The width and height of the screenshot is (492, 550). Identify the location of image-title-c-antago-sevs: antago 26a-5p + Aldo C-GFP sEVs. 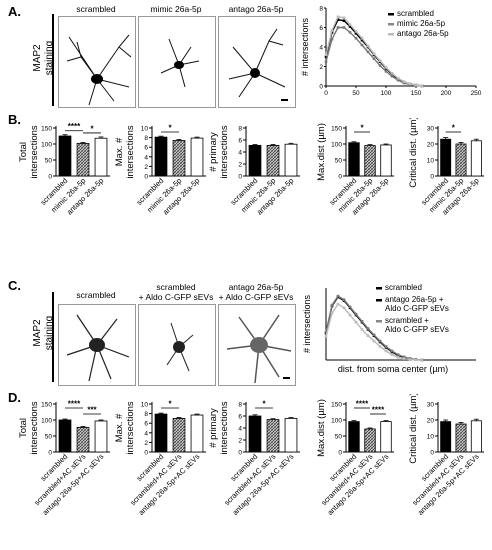
(256, 292).